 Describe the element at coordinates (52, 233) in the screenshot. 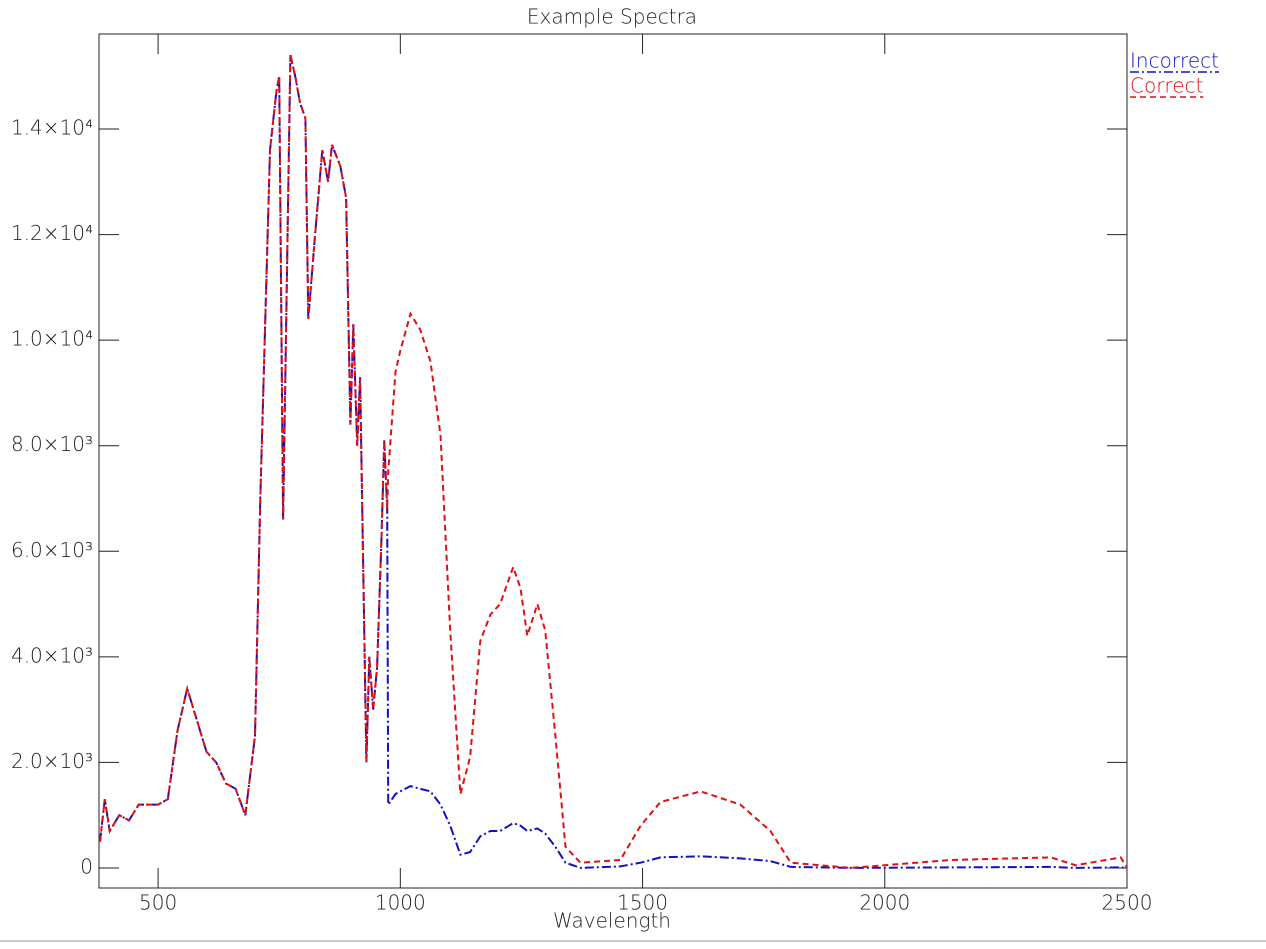

I see `y-tick-label: 1.2×10⁴` at that location.